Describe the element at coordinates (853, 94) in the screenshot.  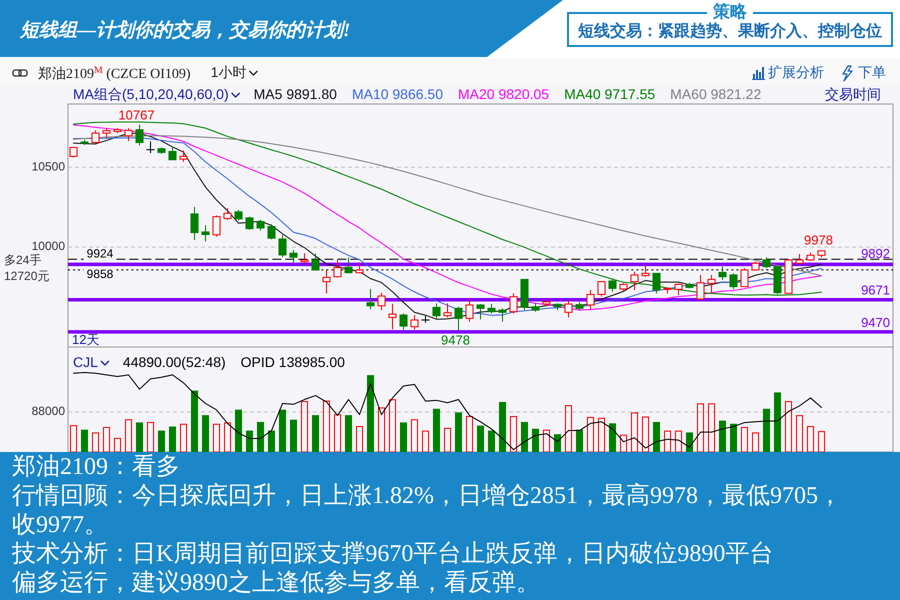
I see `text: 交易时间` at that location.